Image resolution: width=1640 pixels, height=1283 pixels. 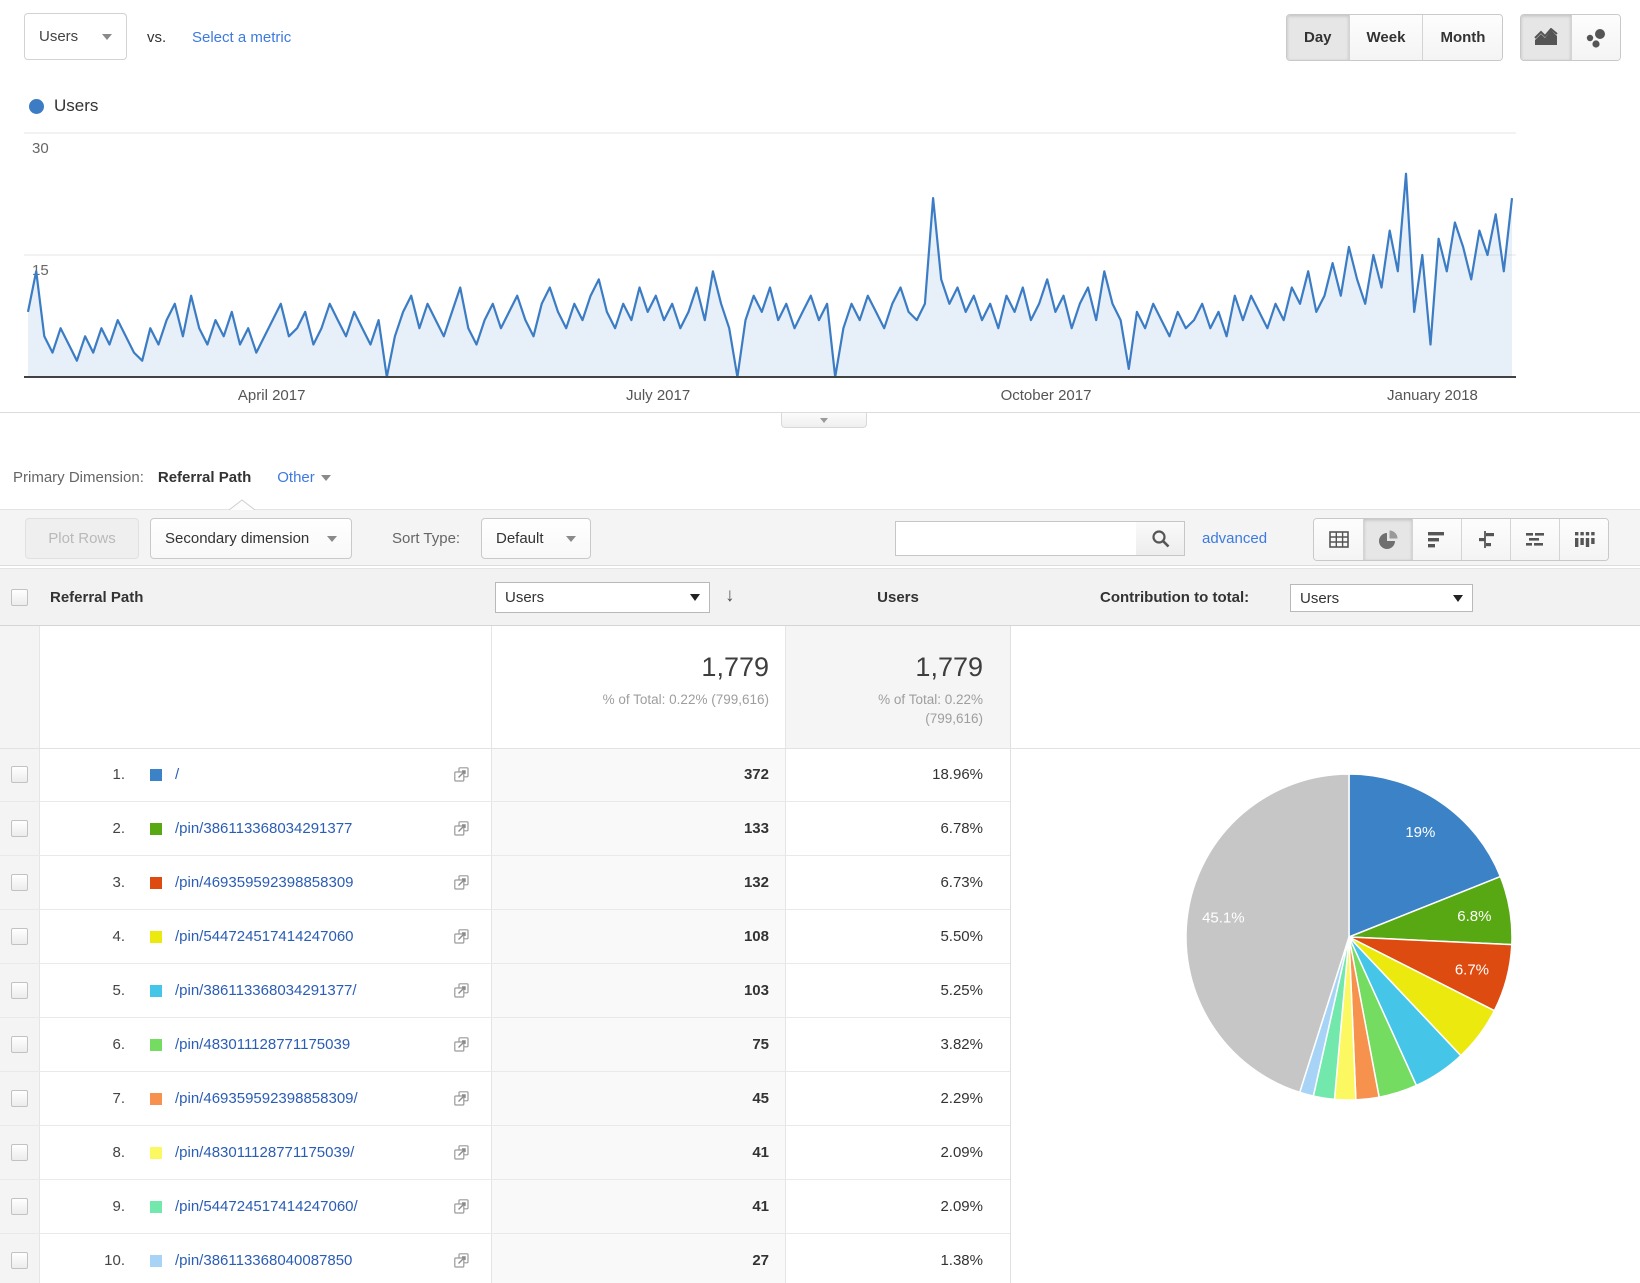 I want to click on chart-table-divider, so click(x=820, y=412).